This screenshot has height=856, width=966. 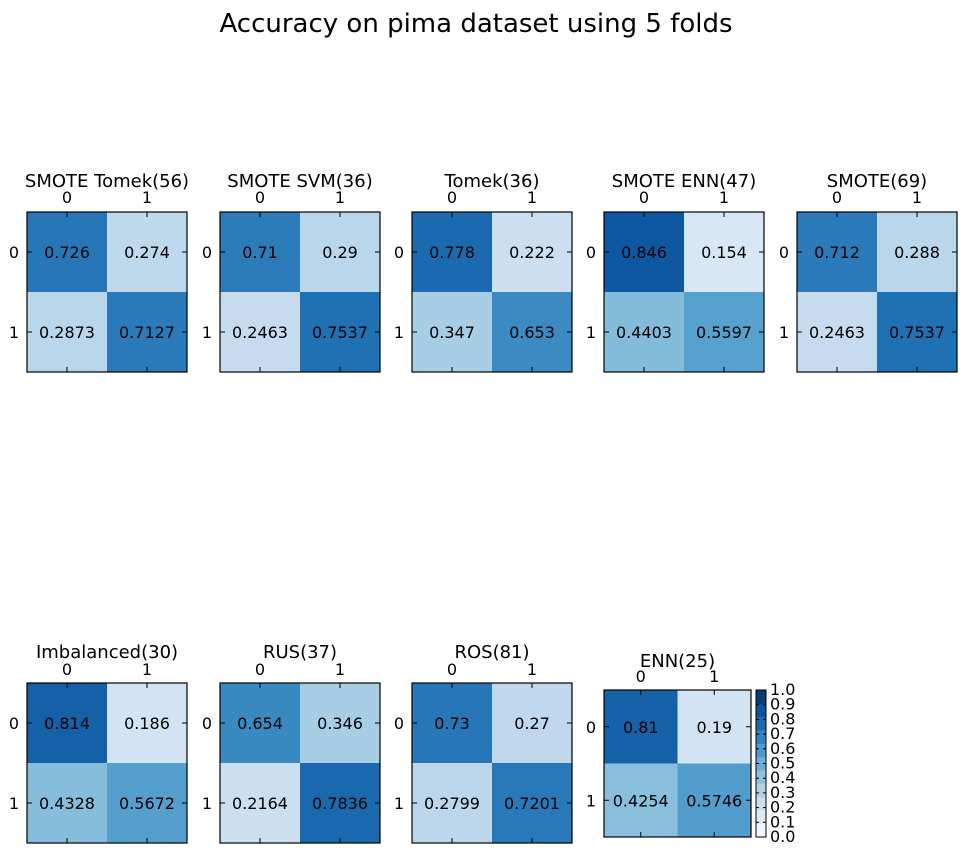 I want to click on cell-value-label: 0.7836, so click(x=340, y=803).